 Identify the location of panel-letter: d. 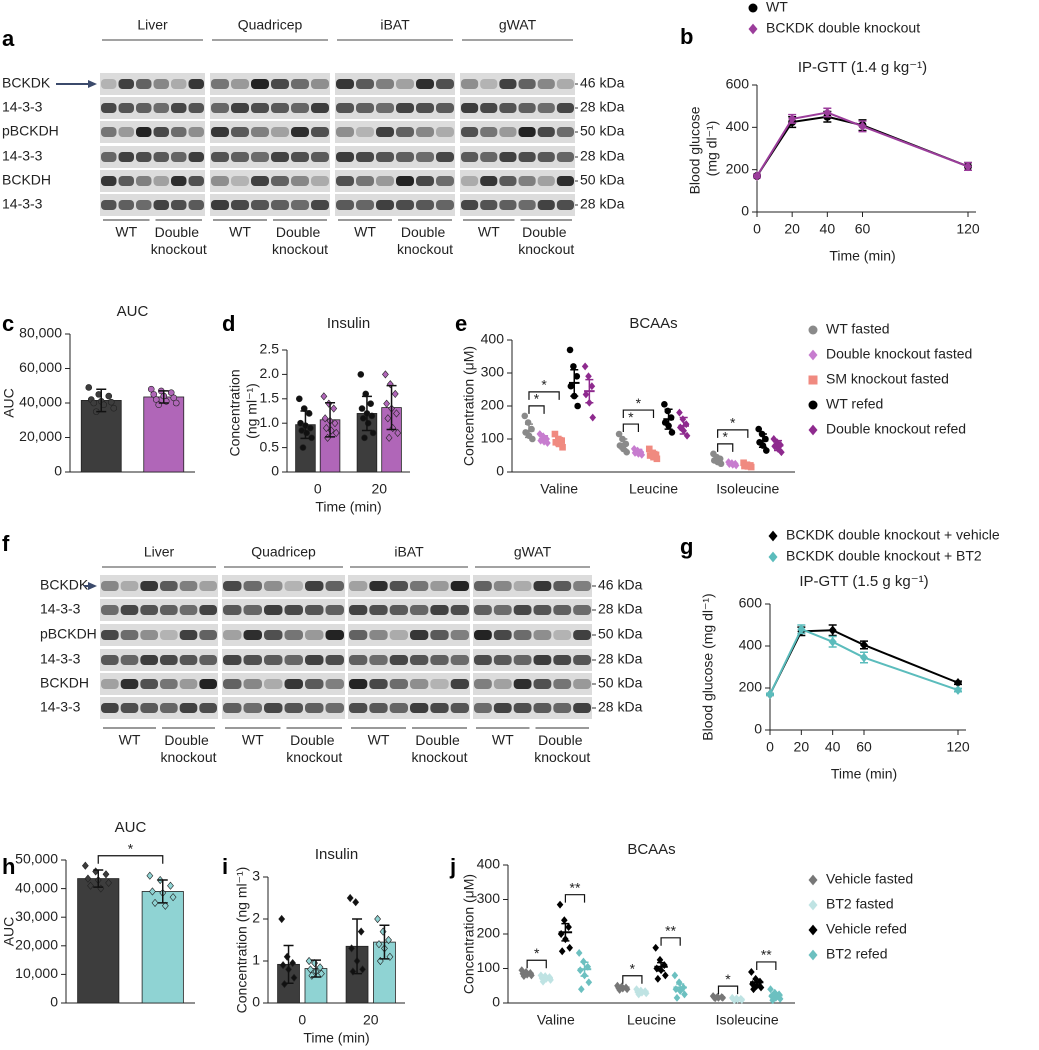
(228, 323).